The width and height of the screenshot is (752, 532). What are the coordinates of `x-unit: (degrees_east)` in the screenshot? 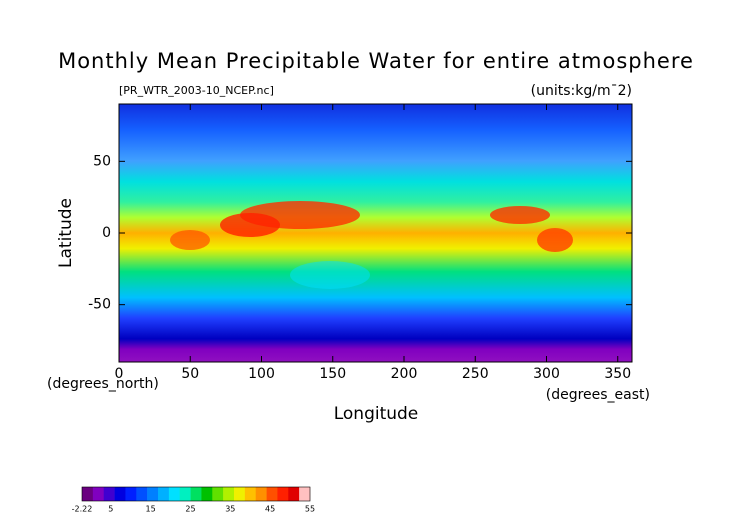 It's located at (598, 395).